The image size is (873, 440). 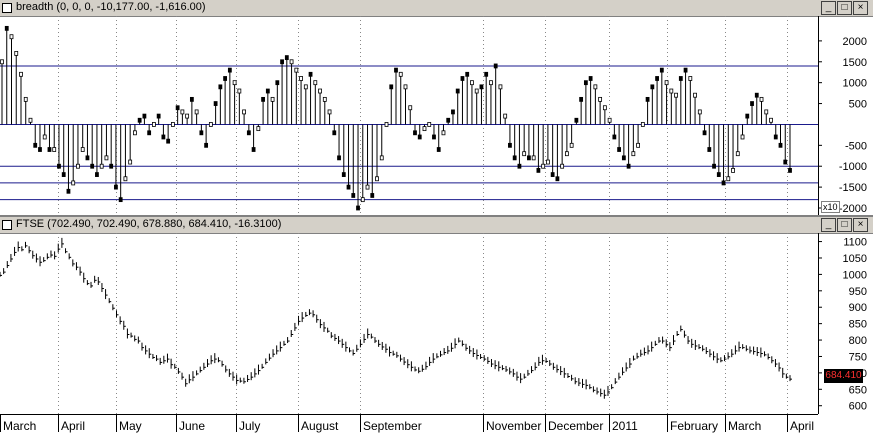 I want to click on breadth-title: breadth (0, 0, 0, -10,177.00, -1,616.00), so click(x=111, y=7).